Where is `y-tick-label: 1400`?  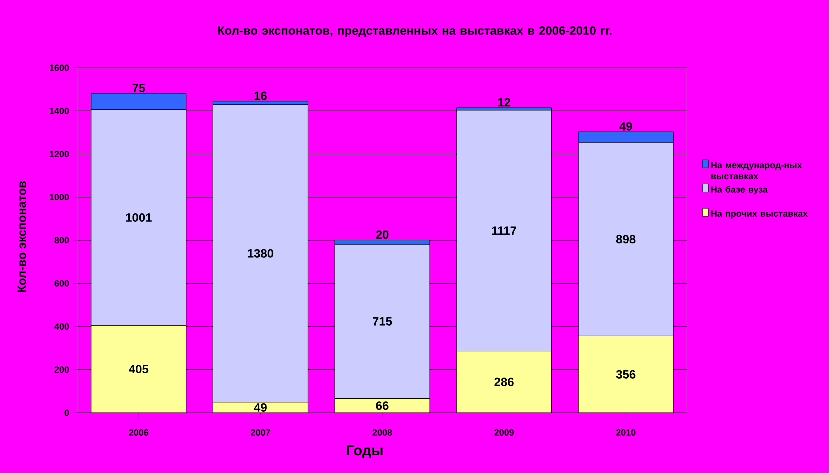 y-tick-label: 1400 is located at coordinates (60, 111).